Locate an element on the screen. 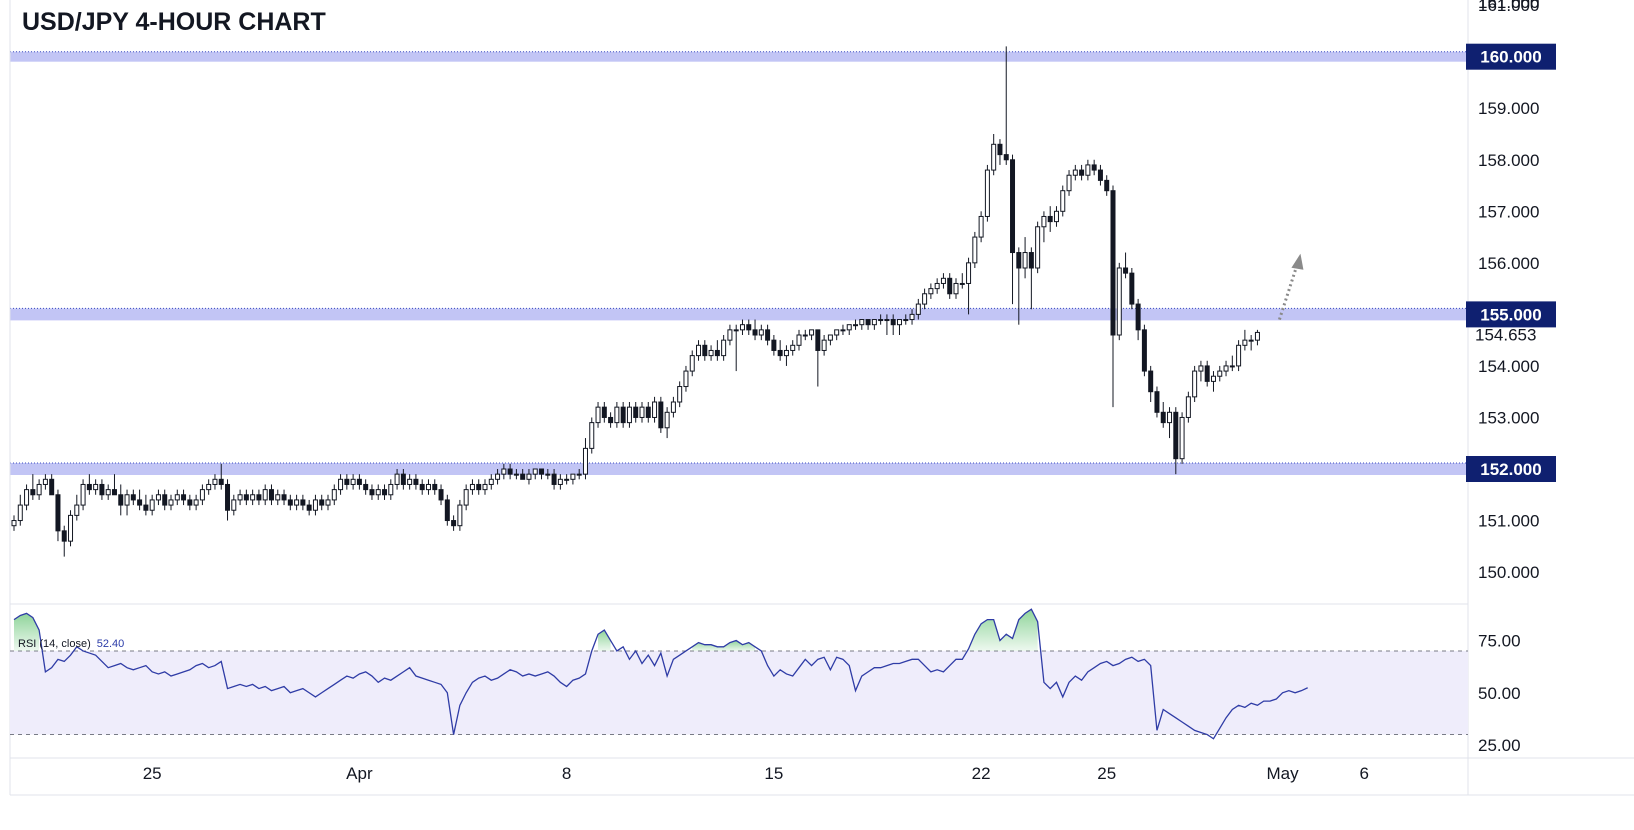 This screenshot has width=1634, height=830. last-price-label: 154.653 is located at coordinates (1505, 334).